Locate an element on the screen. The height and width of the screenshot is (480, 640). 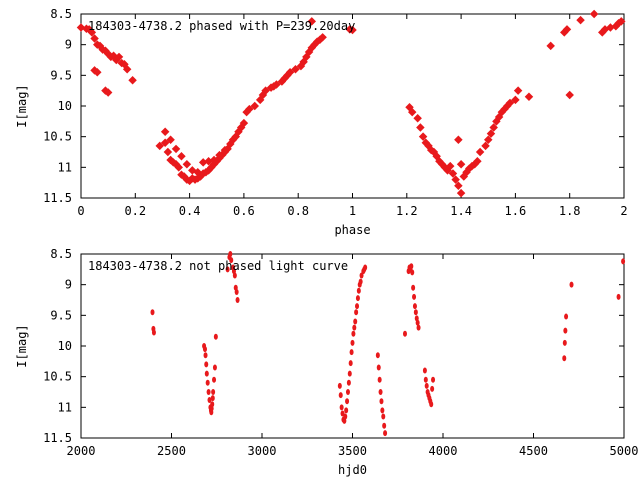
x-tick-label: 2 is located at coordinates (623, 211).